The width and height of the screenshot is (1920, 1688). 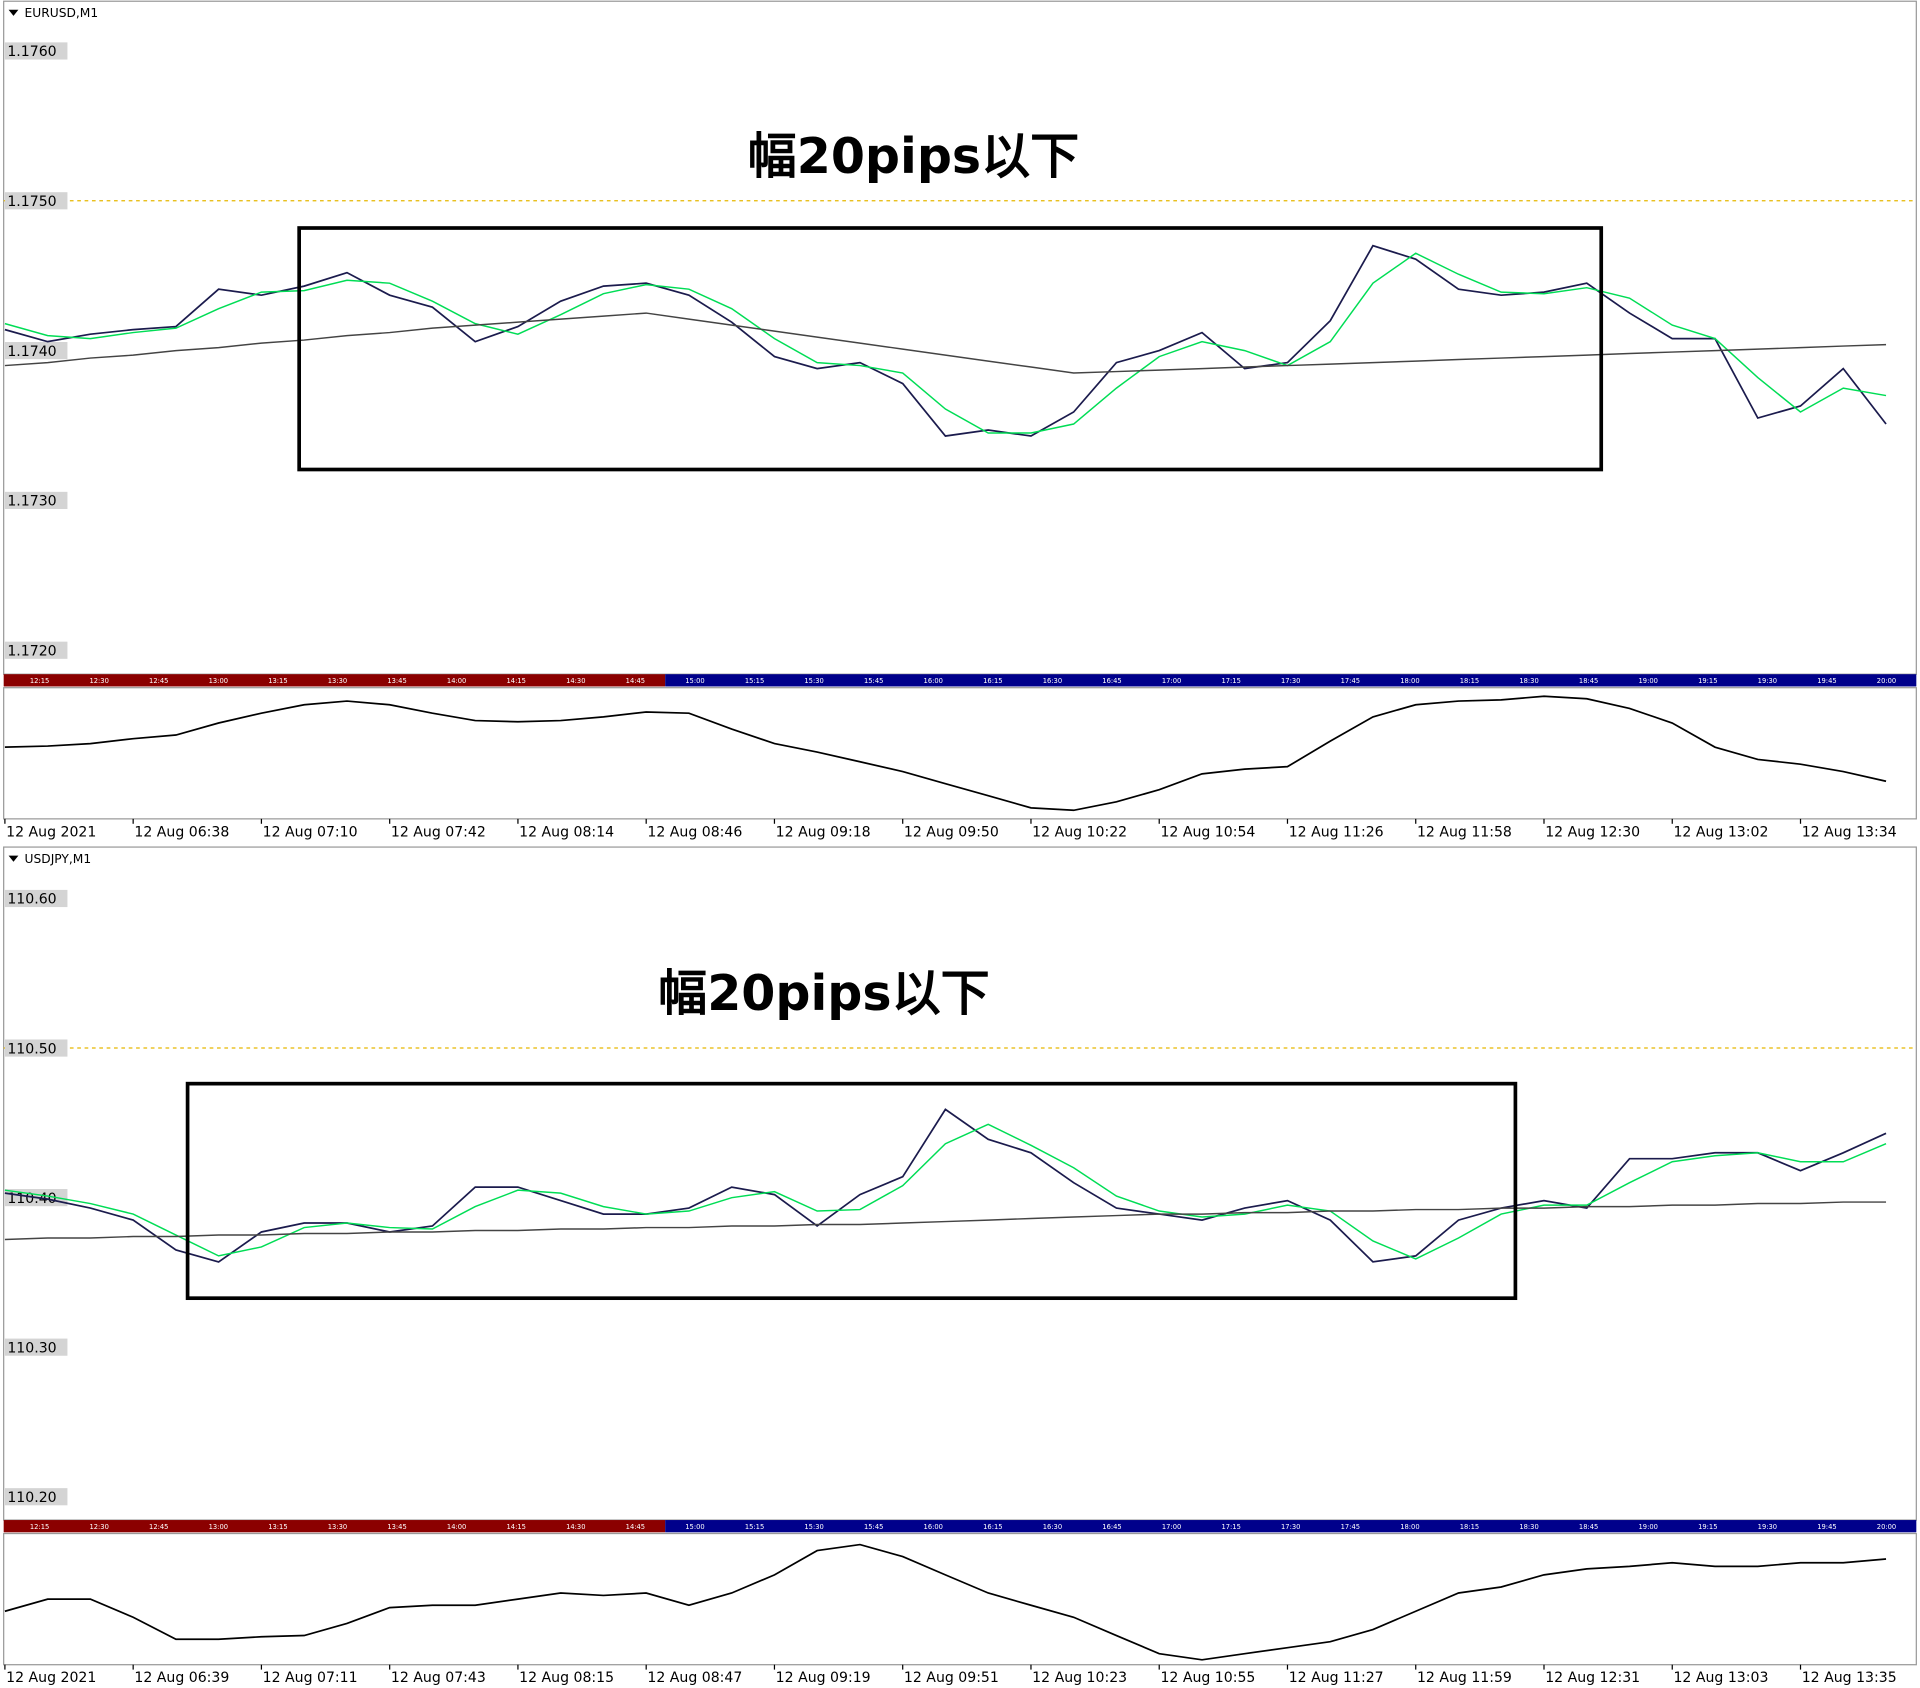 What do you see at coordinates (310, 1678) in the screenshot?
I see `x-tick-label: 12 Aug 07:11` at bounding box center [310, 1678].